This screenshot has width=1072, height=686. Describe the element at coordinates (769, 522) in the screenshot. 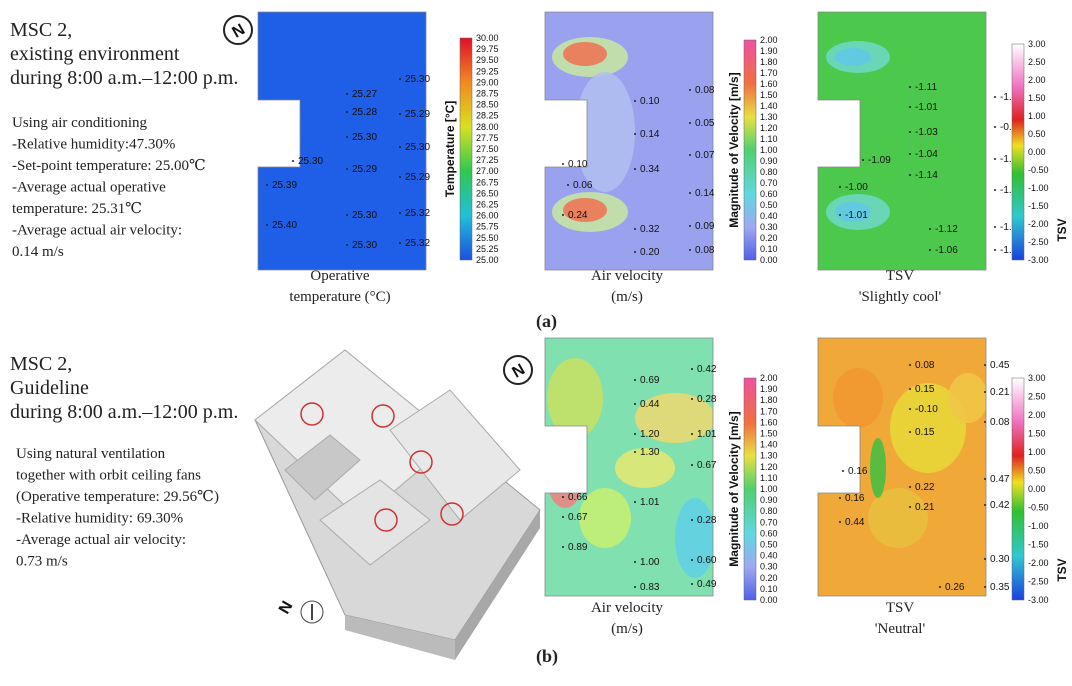

I see `colorbar-tick-label: 0.70` at that location.